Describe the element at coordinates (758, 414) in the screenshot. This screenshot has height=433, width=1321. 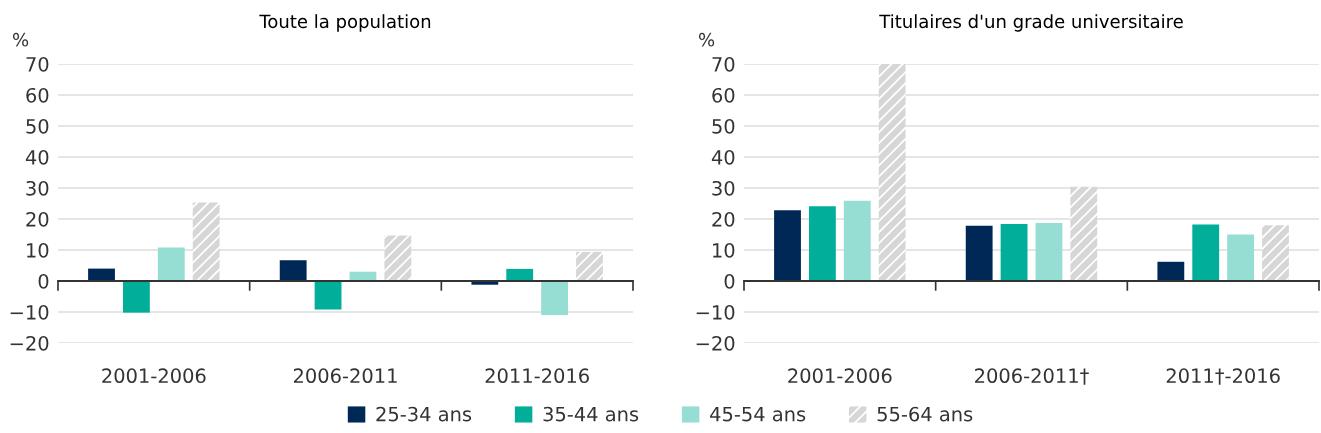
I see `legend-label: 45-54 ans` at that location.